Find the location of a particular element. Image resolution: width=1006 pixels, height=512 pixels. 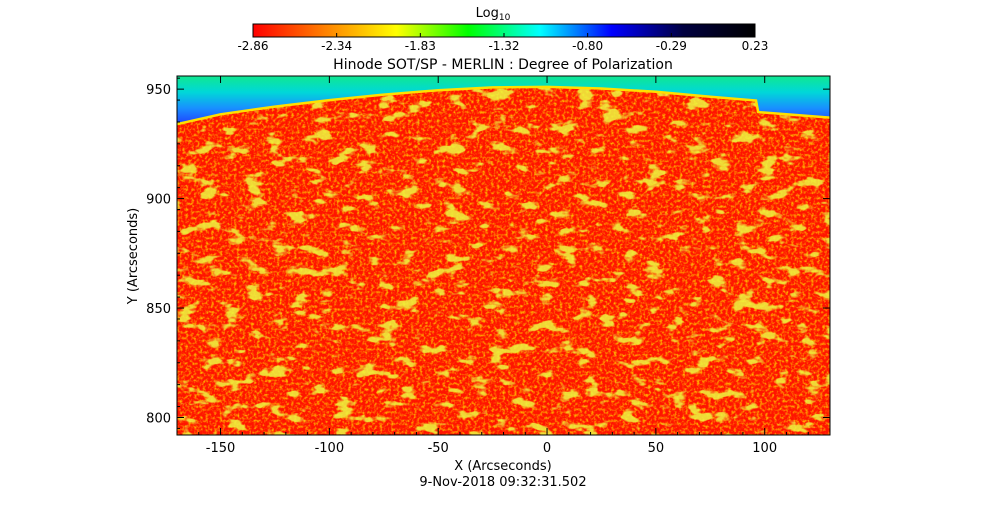

solar-limb is located at coordinates (503, 105).